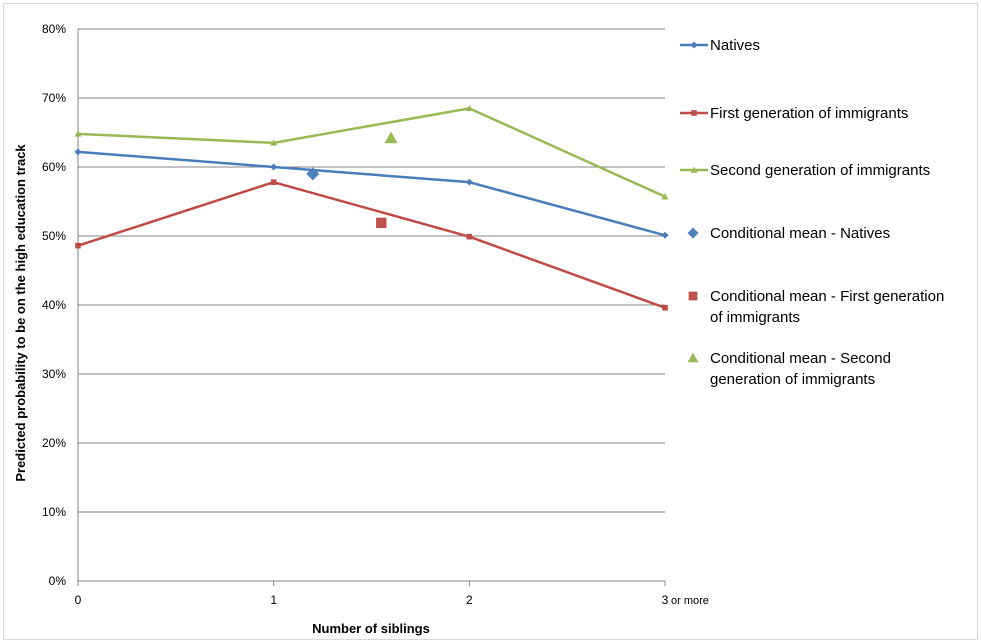 This screenshot has height=643, width=981. I want to click on y-axis-ticks: 0% 10% 20% 30% 40% 50% 60% 70% 80%, so click(54, 305).